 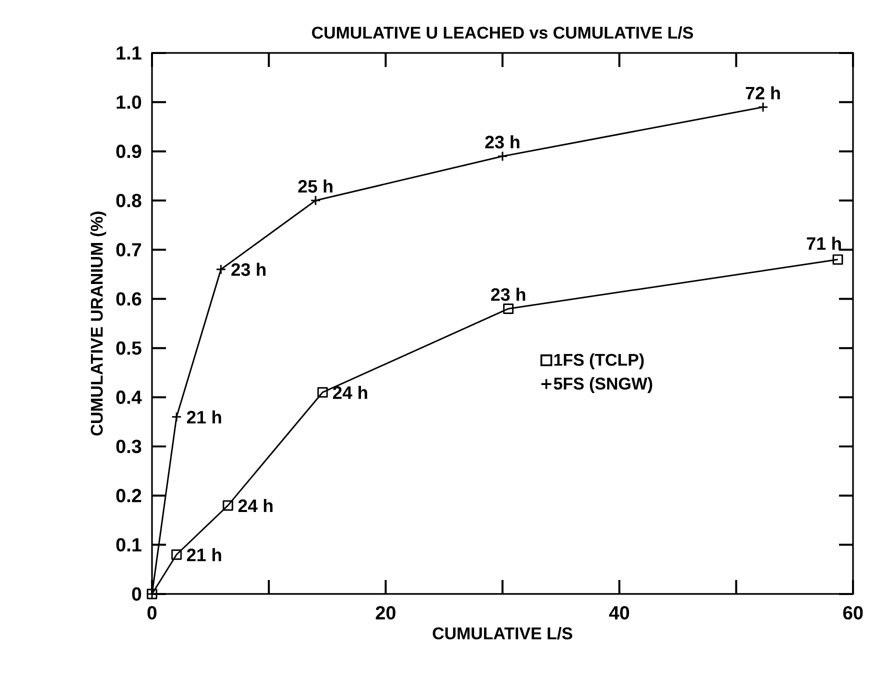 I want to click on y-axis-title: CUMULATIVE URANIUM (%), so click(x=98, y=324).